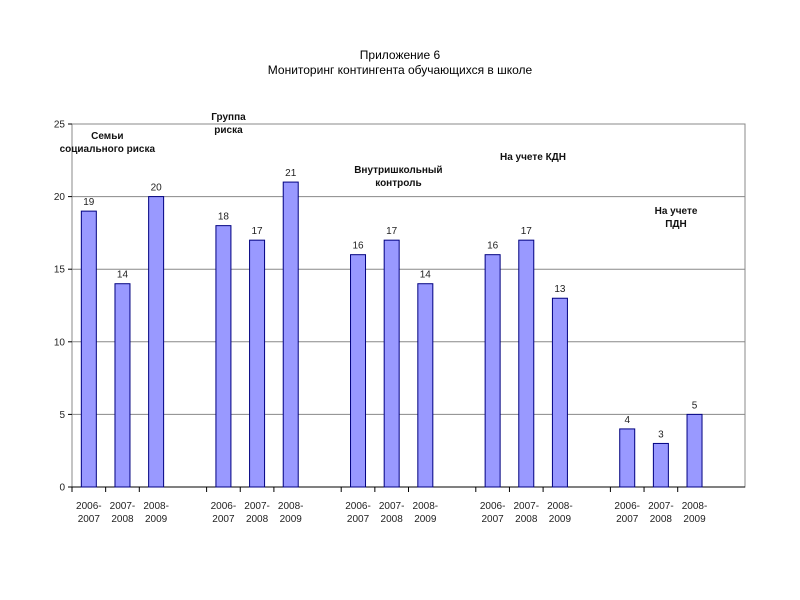  I want to click on data-label: 18, so click(224, 217).